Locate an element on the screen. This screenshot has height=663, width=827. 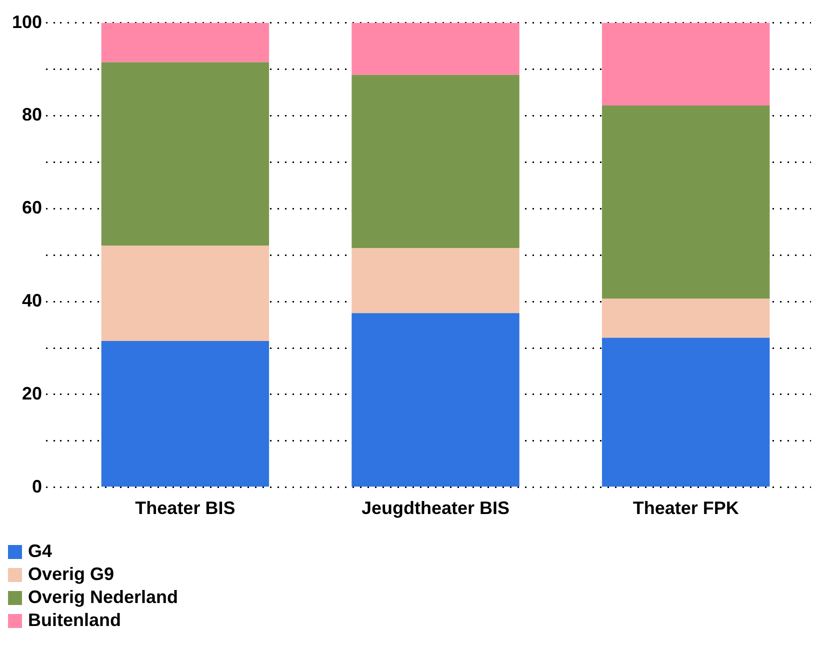
x-tick-label: Theater BIS is located at coordinates (185, 508).